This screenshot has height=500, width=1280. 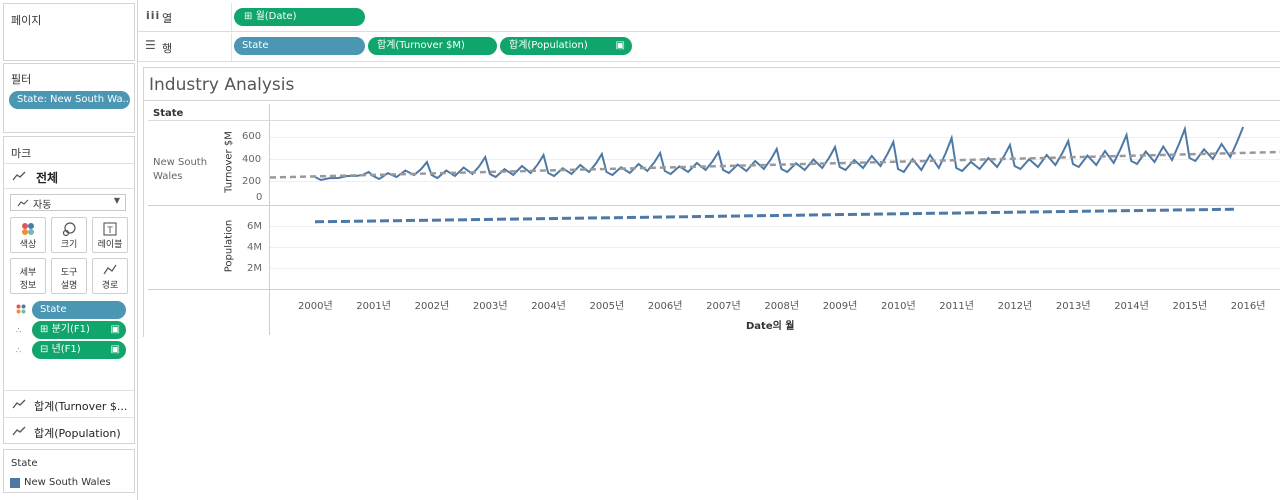 I want to click on size-label: 크기, so click(x=69, y=245).